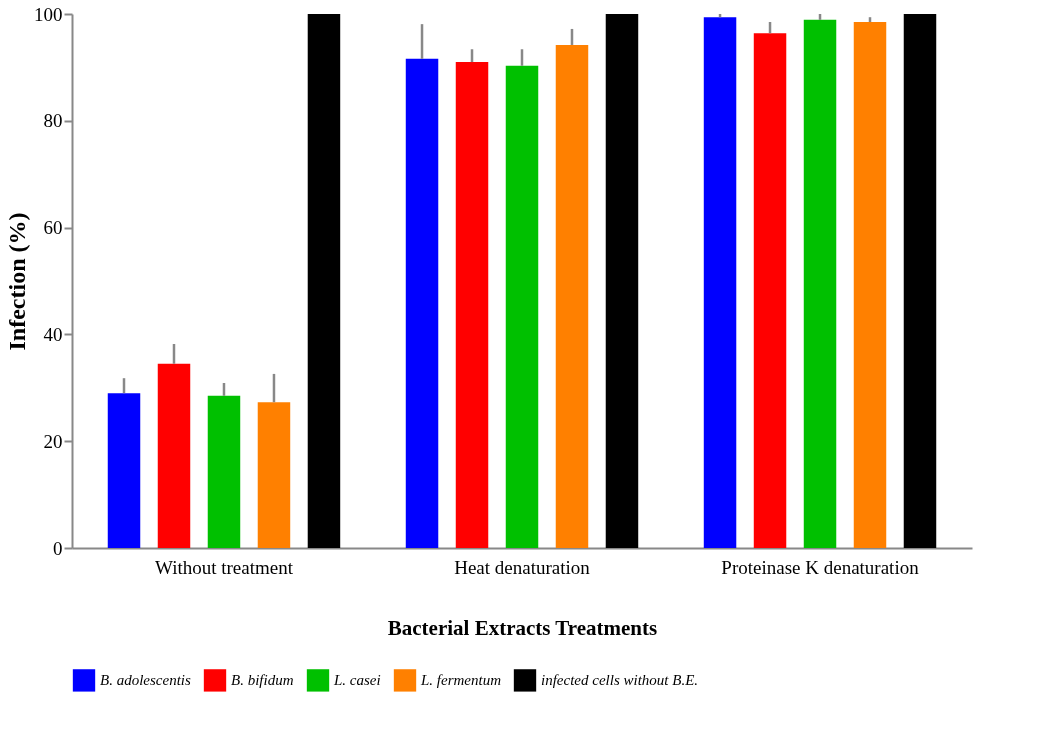 This screenshot has width=1051, height=729. Describe the element at coordinates (58, 548) in the screenshot. I see `y-tick-label: 0` at that location.